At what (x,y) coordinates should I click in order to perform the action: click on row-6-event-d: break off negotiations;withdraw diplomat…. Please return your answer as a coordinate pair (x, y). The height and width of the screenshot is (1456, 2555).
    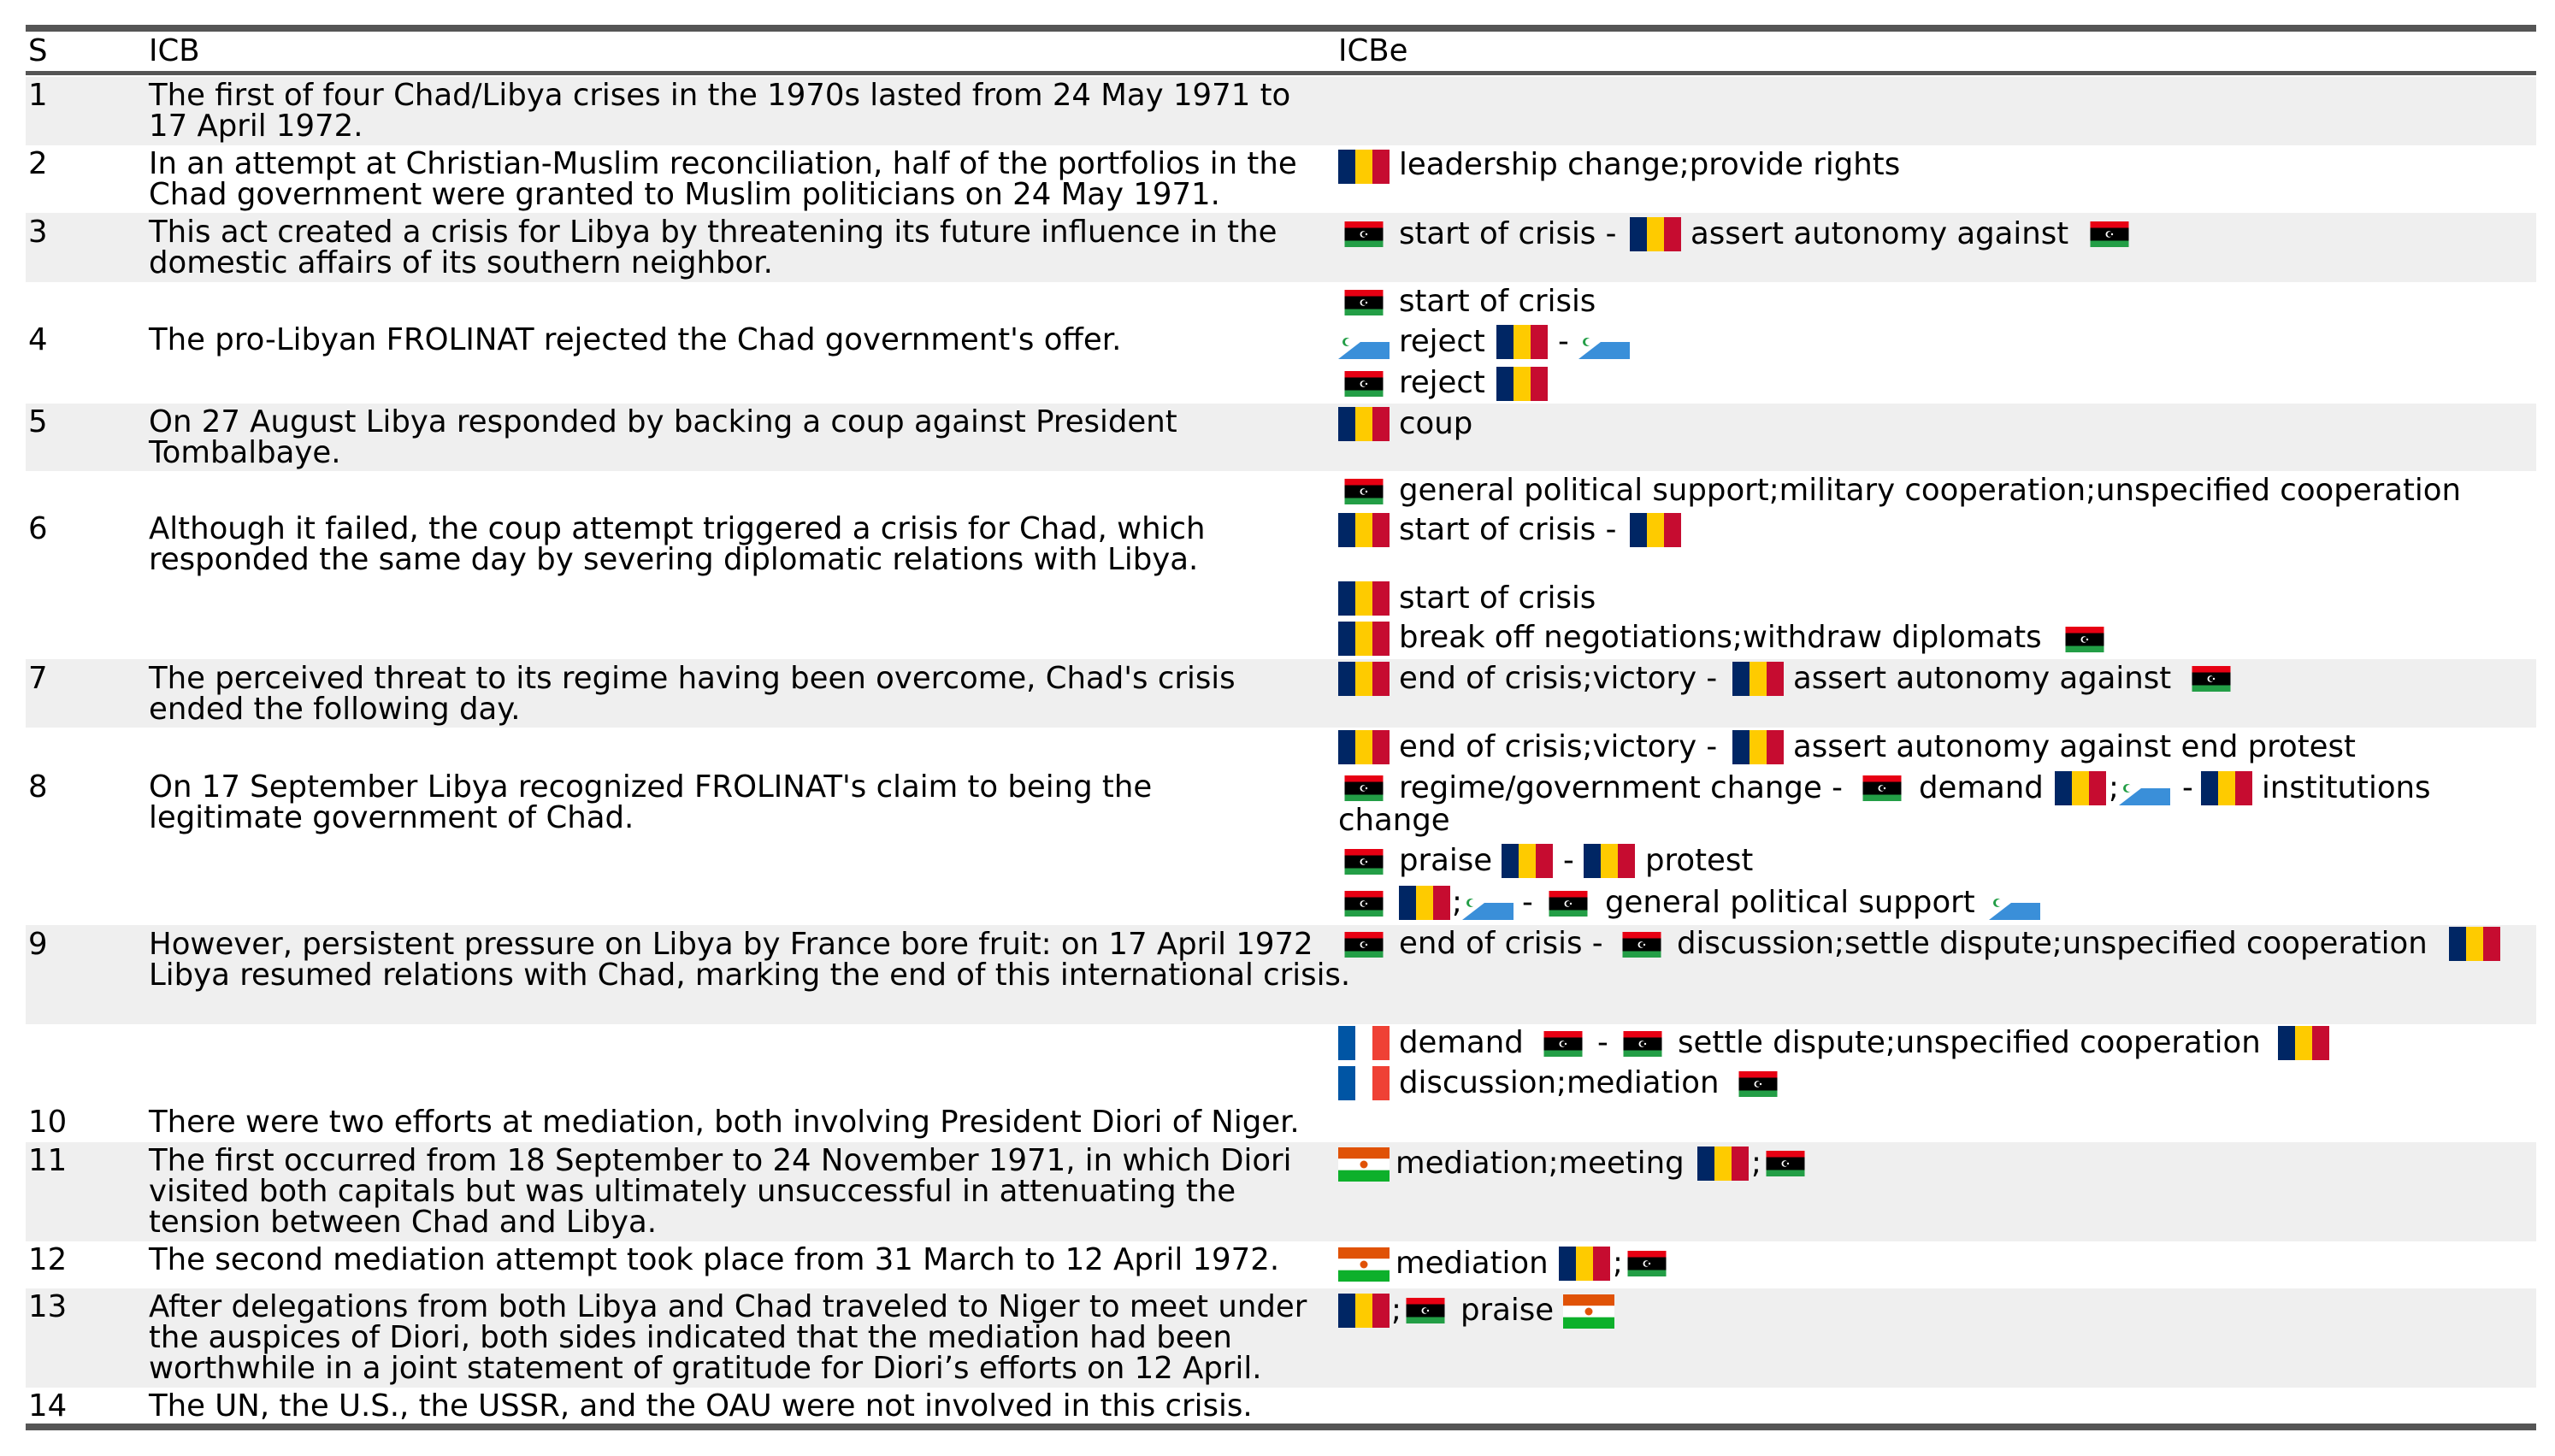
    Looking at the image, I should click on (1720, 637).